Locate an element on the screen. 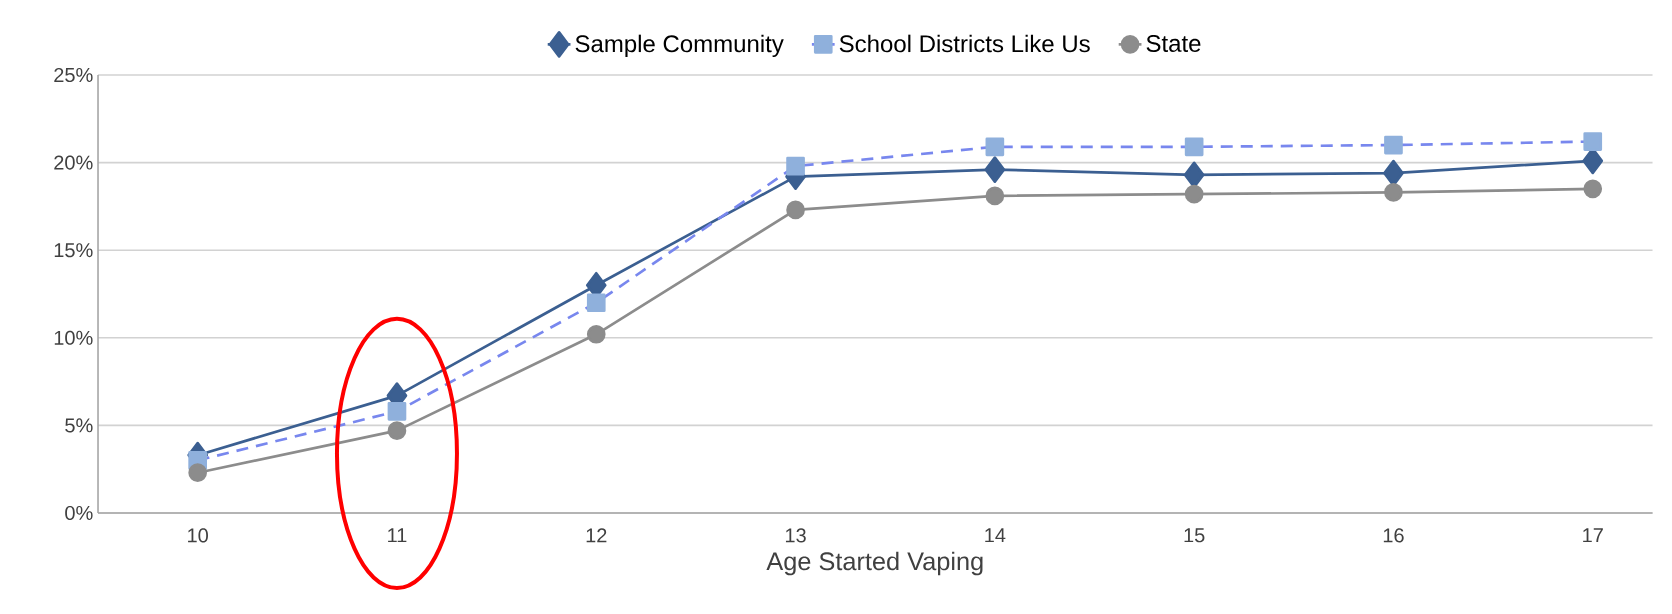 The image size is (1672, 614). x-tick-label: 10 is located at coordinates (198, 535).